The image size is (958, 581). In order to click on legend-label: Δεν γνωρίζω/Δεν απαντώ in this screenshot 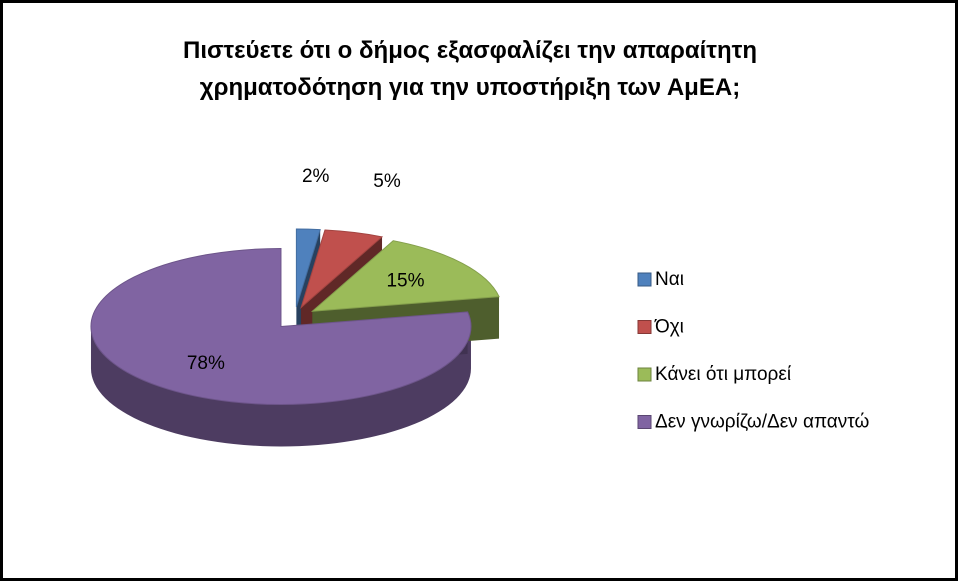, I will do `click(762, 422)`.